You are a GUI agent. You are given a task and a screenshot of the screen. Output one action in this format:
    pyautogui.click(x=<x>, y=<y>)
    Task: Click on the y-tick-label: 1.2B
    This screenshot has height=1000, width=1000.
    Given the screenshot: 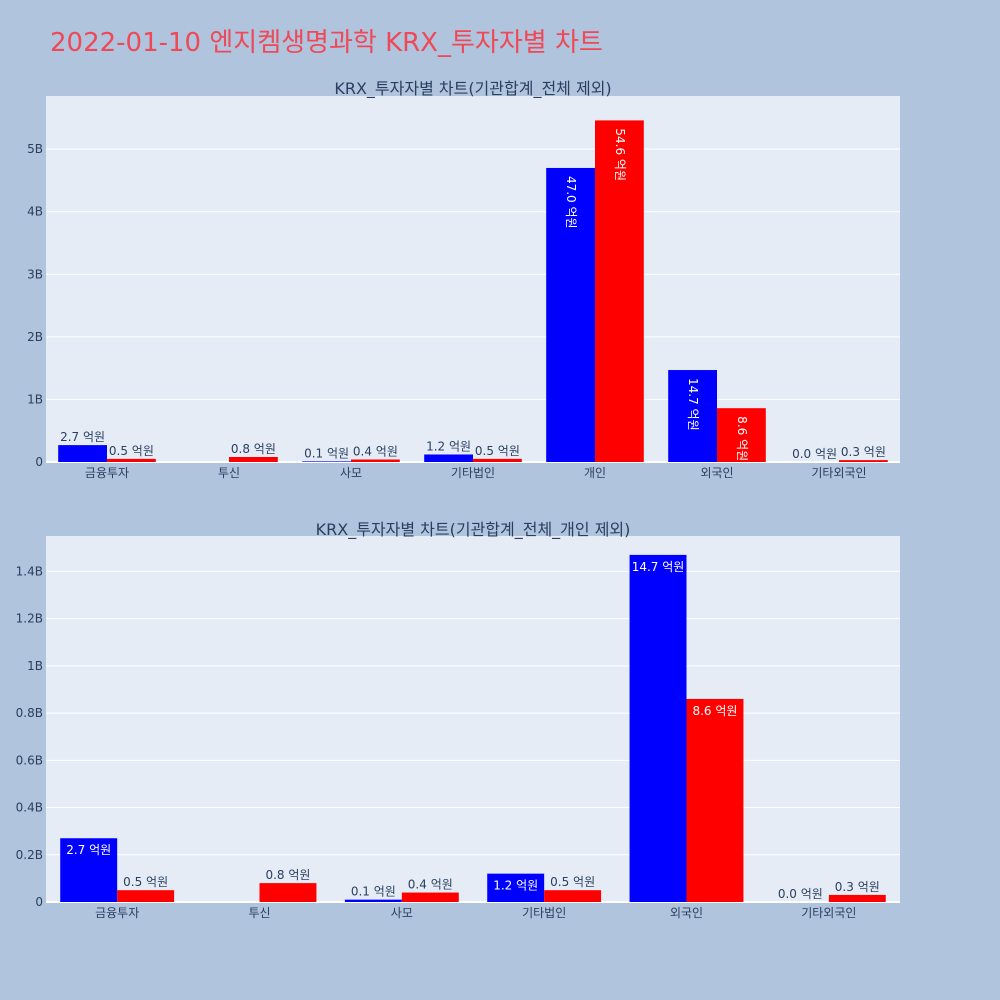 What is the action you would take?
    pyautogui.click(x=29, y=619)
    